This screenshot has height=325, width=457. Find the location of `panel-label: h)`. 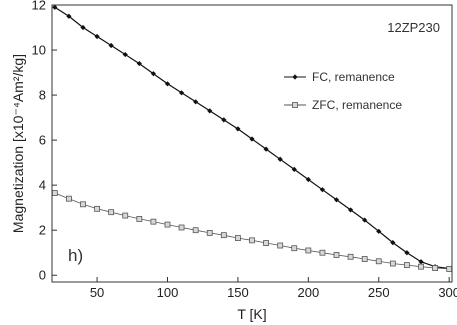

panel-label: h) is located at coordinates (75, 255).